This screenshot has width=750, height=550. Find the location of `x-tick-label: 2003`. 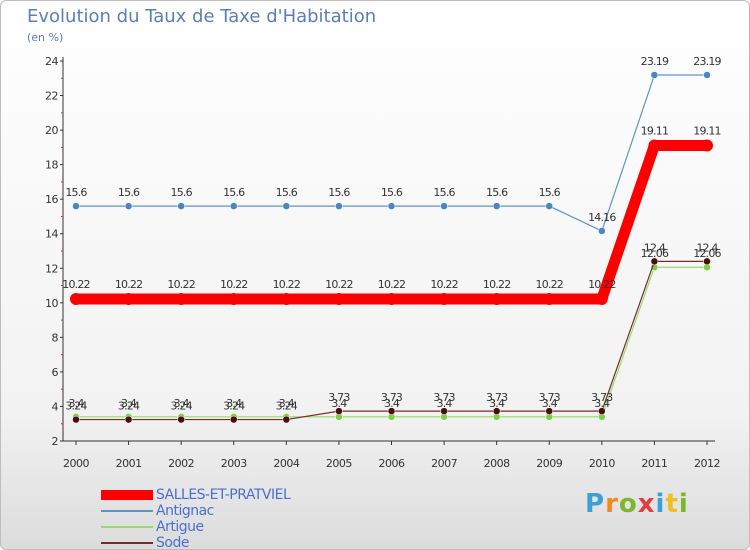

x-tick-label: 2003 is located at coordinates (234, 463).